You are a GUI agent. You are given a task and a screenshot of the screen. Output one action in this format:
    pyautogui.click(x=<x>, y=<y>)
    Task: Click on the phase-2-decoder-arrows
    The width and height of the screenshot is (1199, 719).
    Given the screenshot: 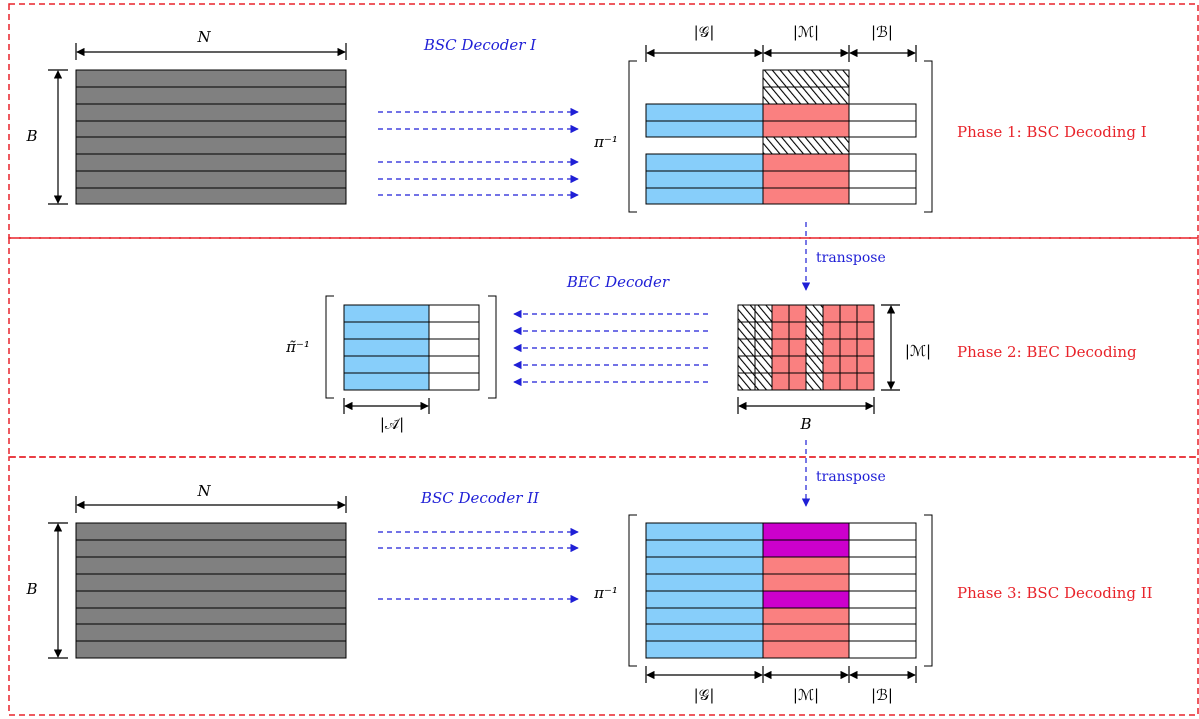 What is the action you would take?
    pyautogui.click(x=610, y=348)
    